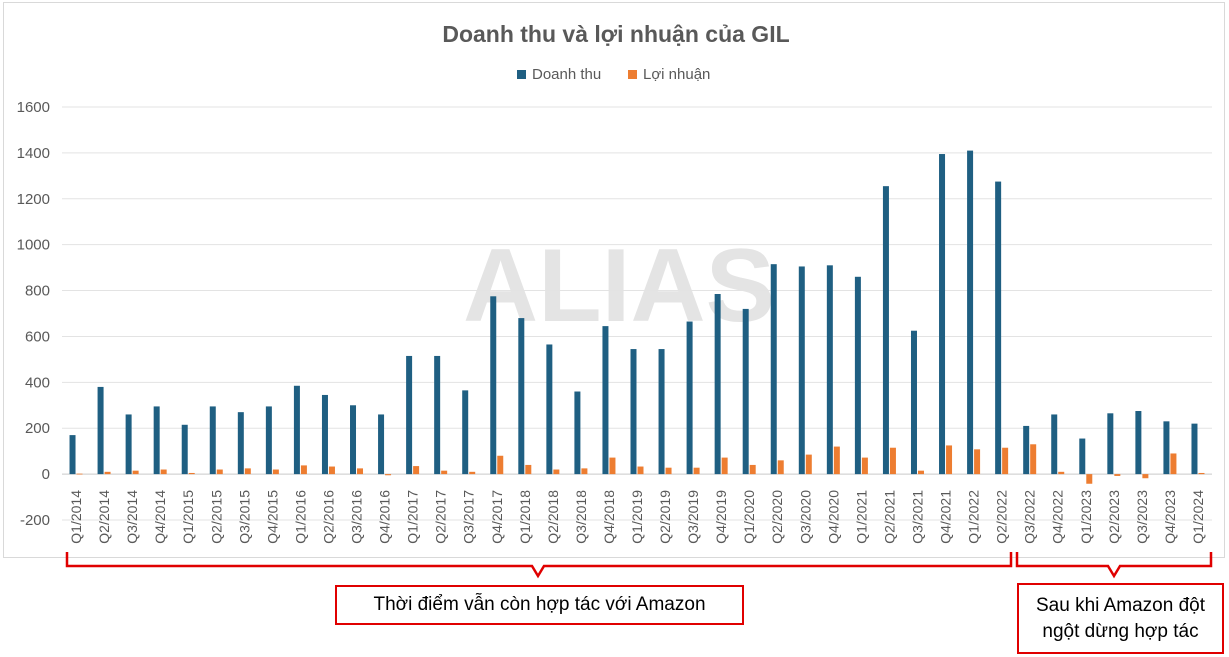 Image resolution: width=1229 pixels, height=657 pixels. What do you see at coordinates (441, 517) in the screenshot?
I see `x-tick-label: Q2/2017` at bounding box center [441, 517].